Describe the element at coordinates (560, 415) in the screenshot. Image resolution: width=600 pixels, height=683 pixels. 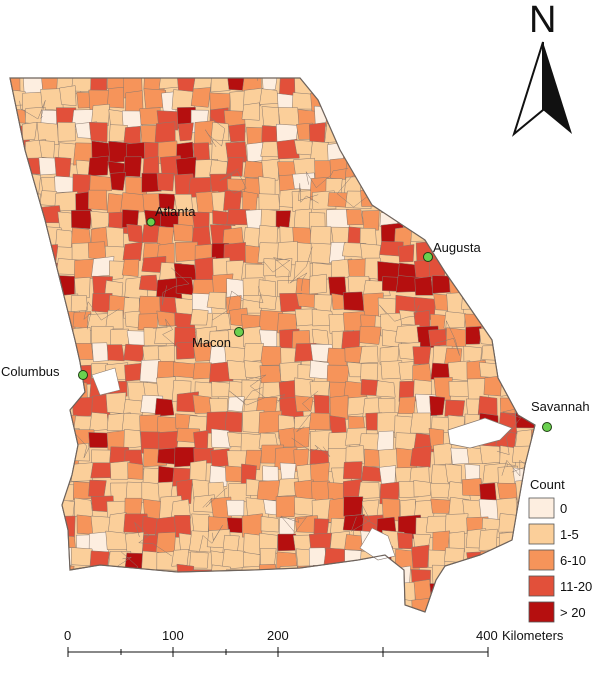
I see `city-savannah: Savannah` at that location.